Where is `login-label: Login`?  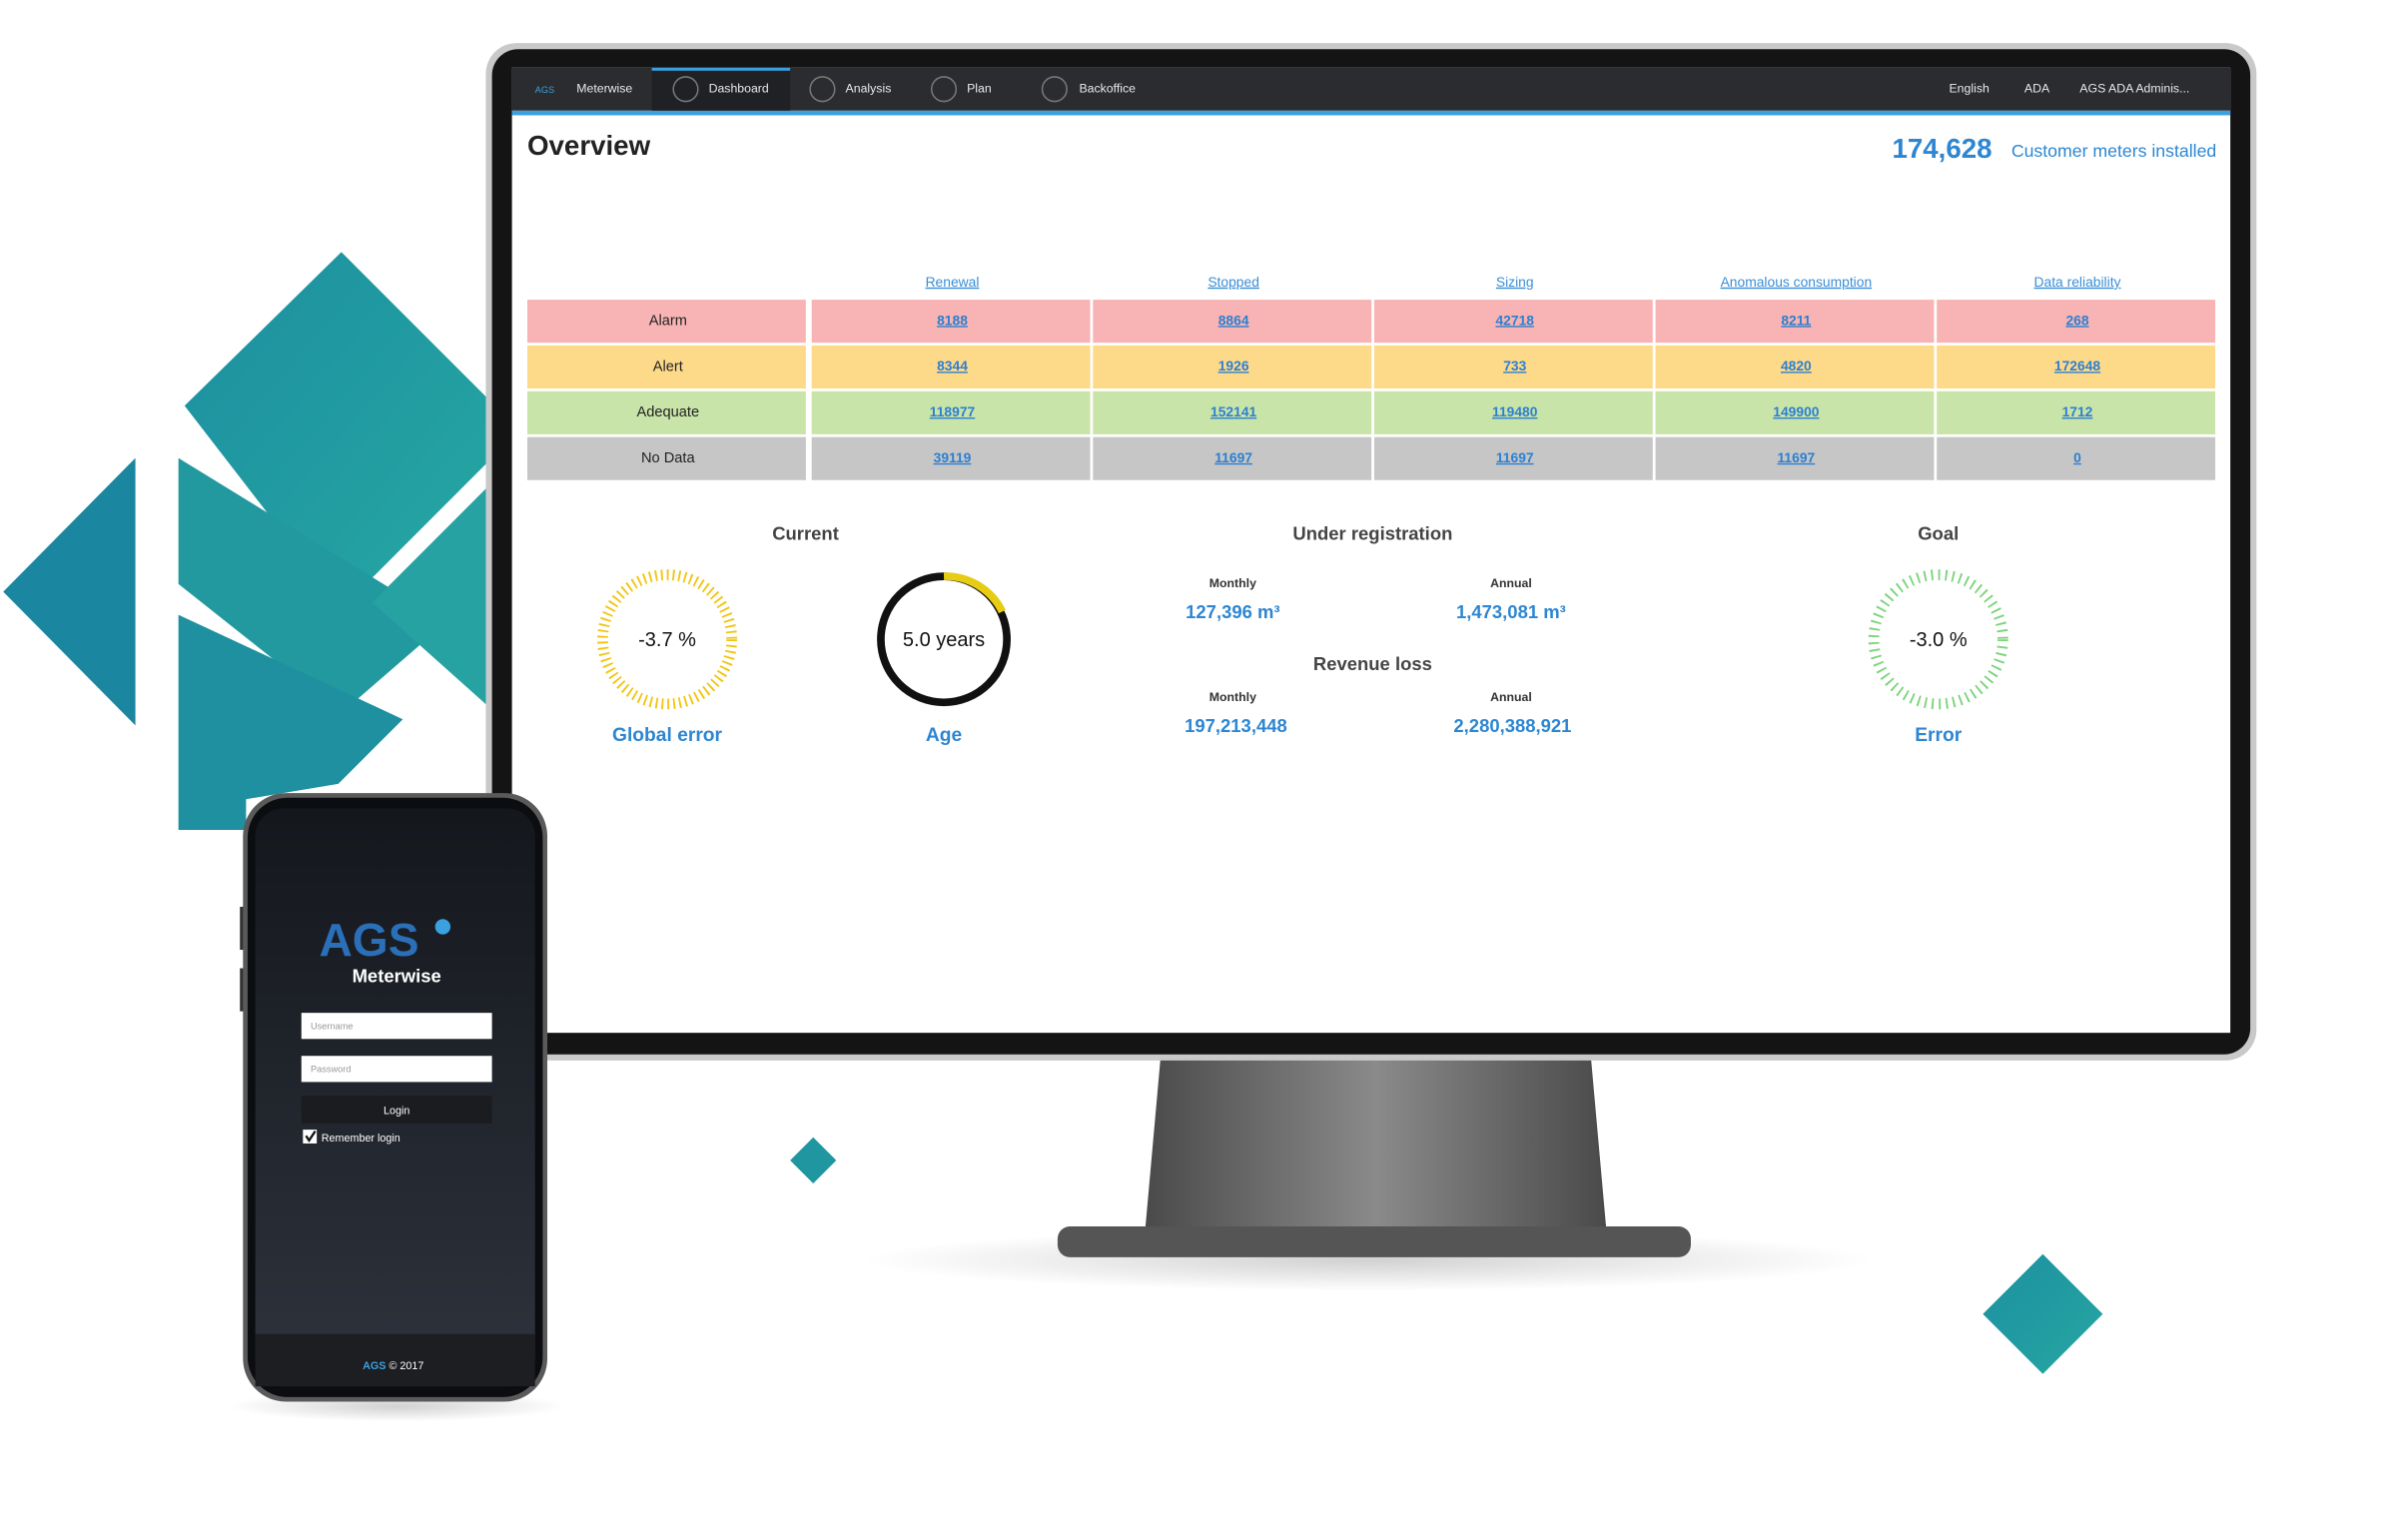 login-label: Login is located at coordinates (396, 1111).